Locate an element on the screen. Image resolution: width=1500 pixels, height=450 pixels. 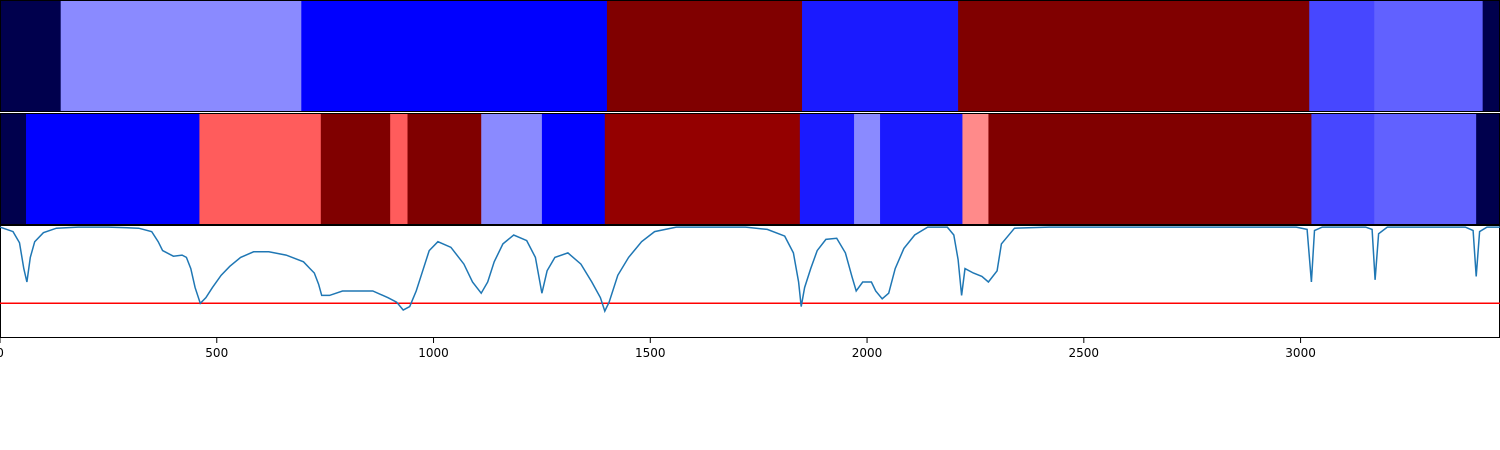
x-axis: 0 500 1000 1500 2000 2500 3000 is located at coordinates (658, 349).